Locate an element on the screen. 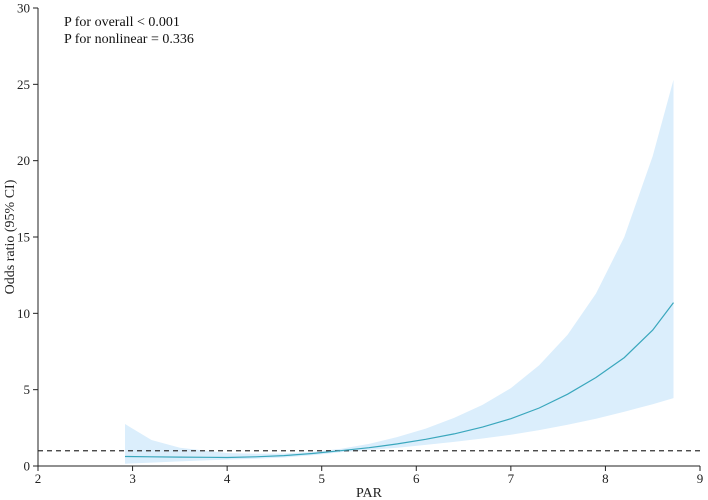 Image resolution: width=708 pixels, height=500 pixels. annotation-p-overall: P for overall < 0.001 is located at coordinates (122, 22).